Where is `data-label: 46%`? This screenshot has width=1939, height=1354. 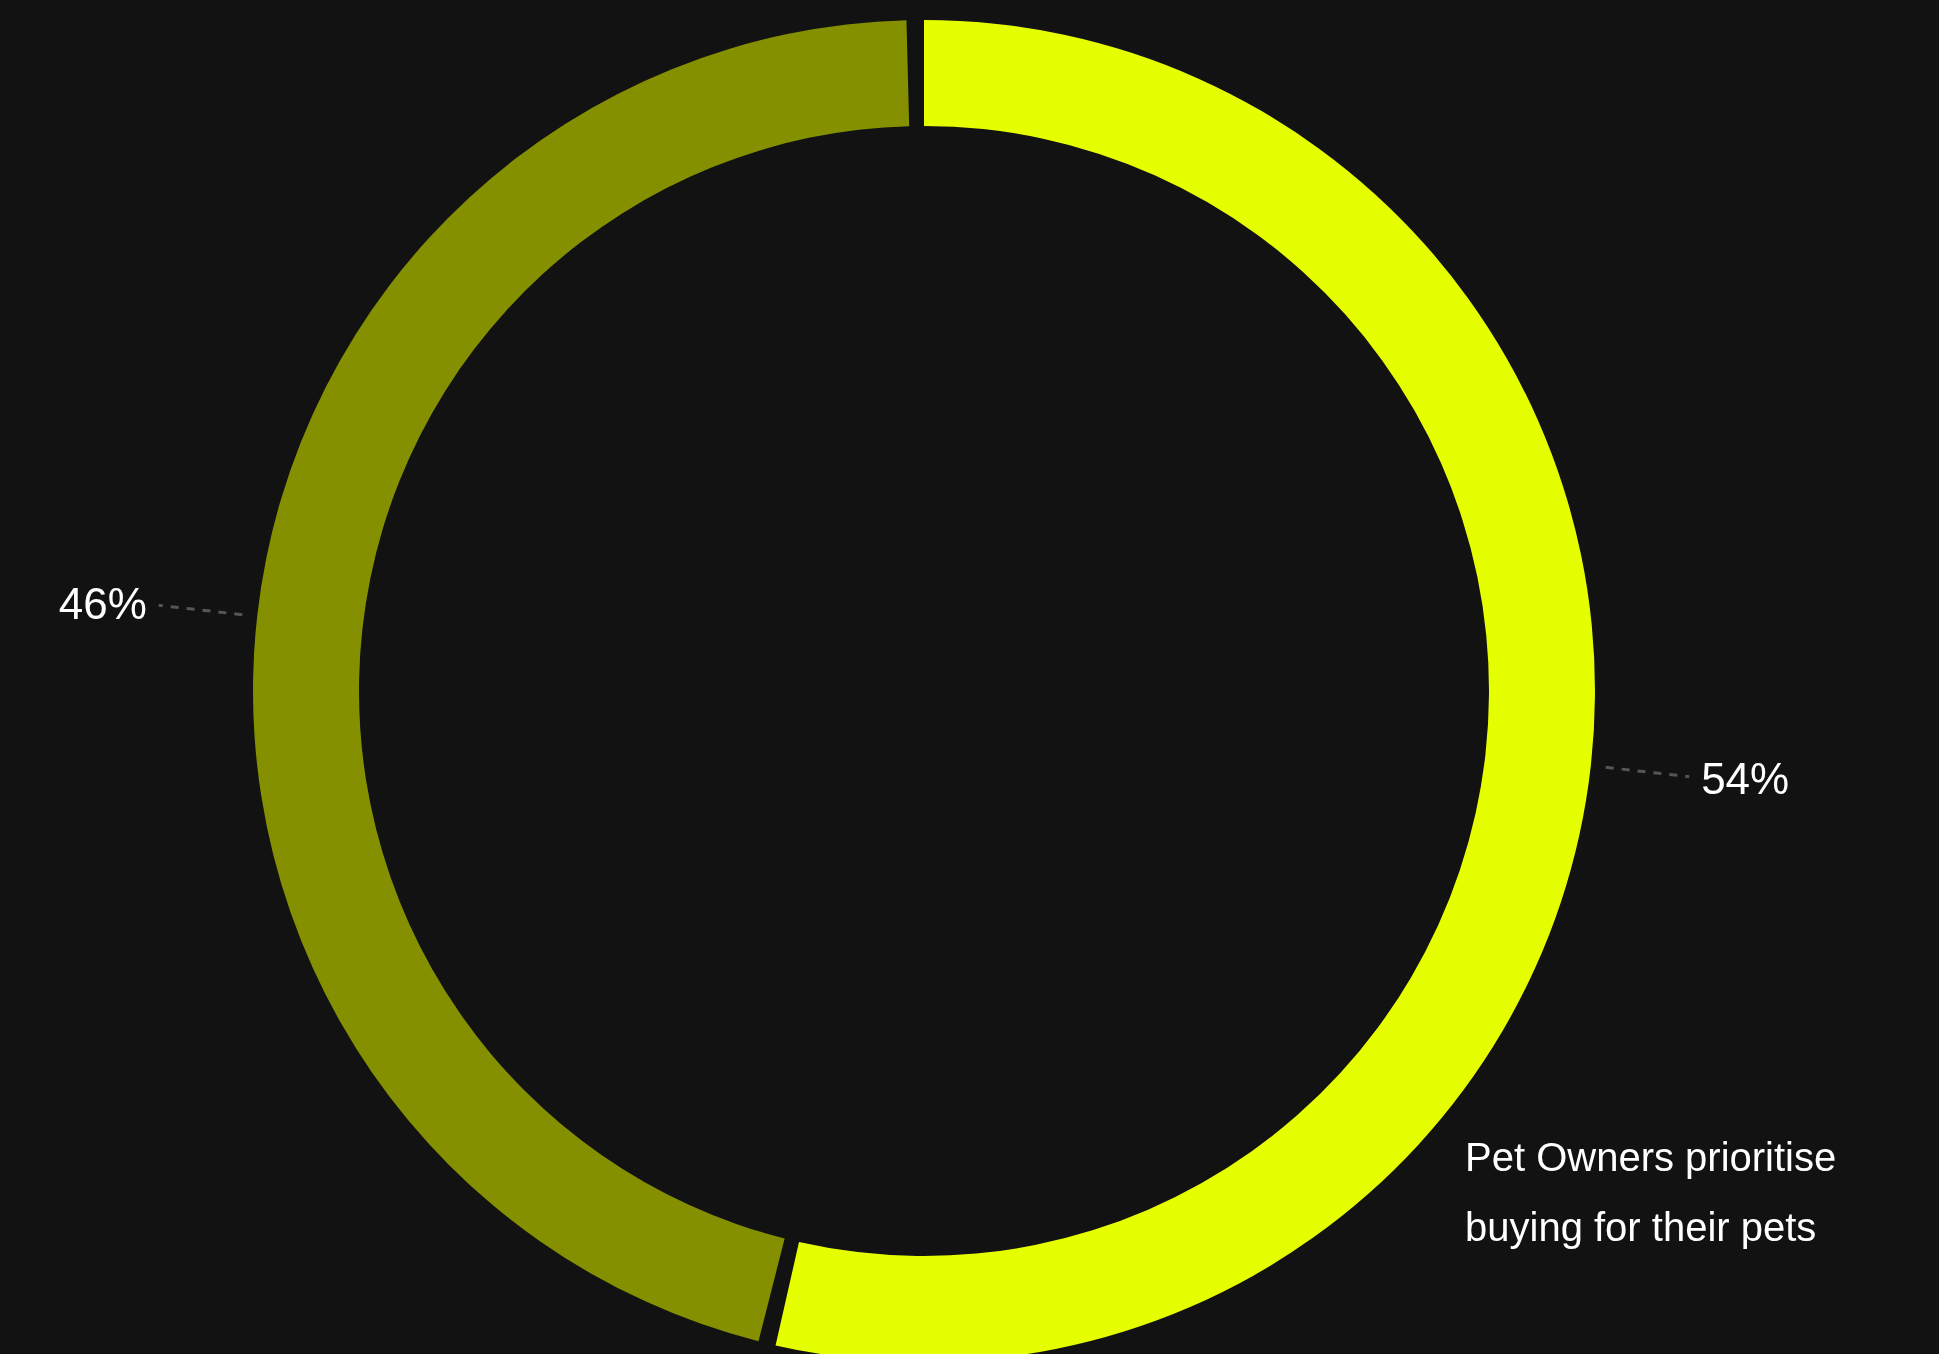
data-label: 46% is located at coordinates (102, 604).